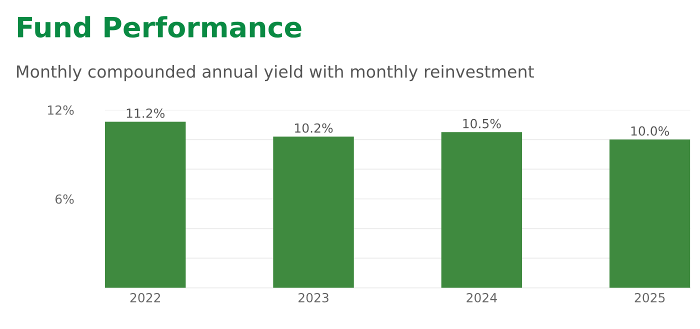 This screenshot has width=700, height=329. Describe the element at coordinates (275, 73) in the screenshot. I see `chart-subtitle: Monthly compounded annual yield with monthly reinvestment` at that location.